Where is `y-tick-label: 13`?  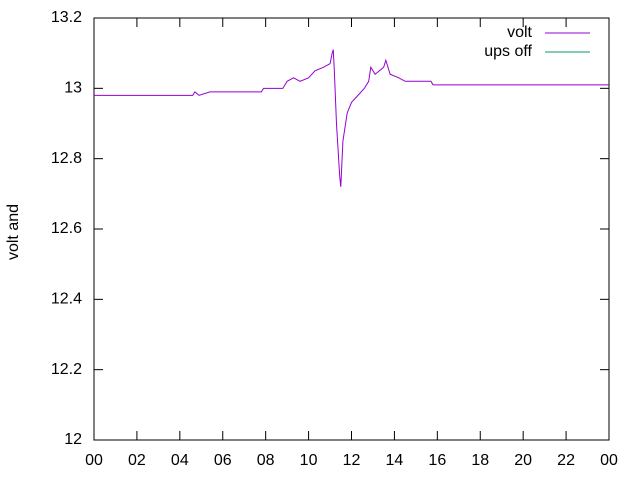
y-tick-label: 13 is located at coordinates (73, 88).